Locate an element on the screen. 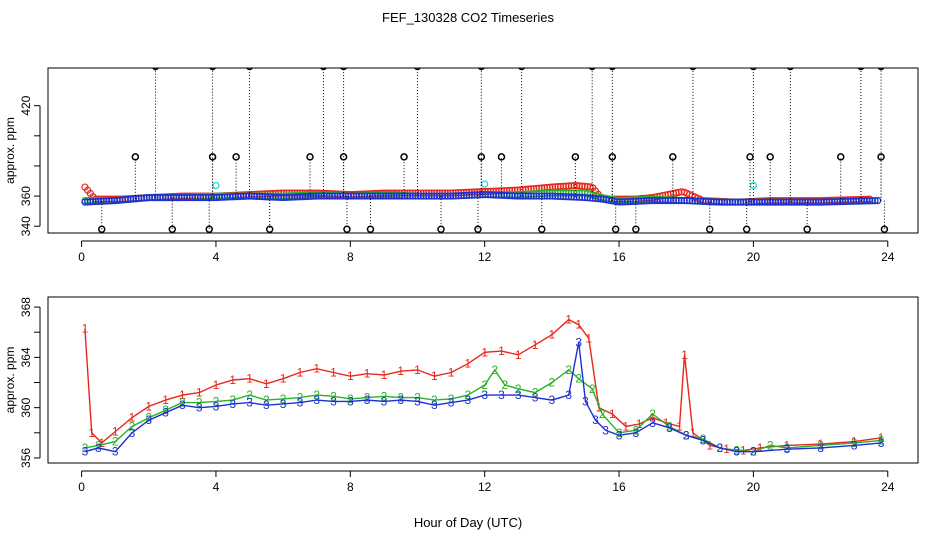 The image size is (936, 540). x-tick-label: 0 is located at coordinates (81, 487).